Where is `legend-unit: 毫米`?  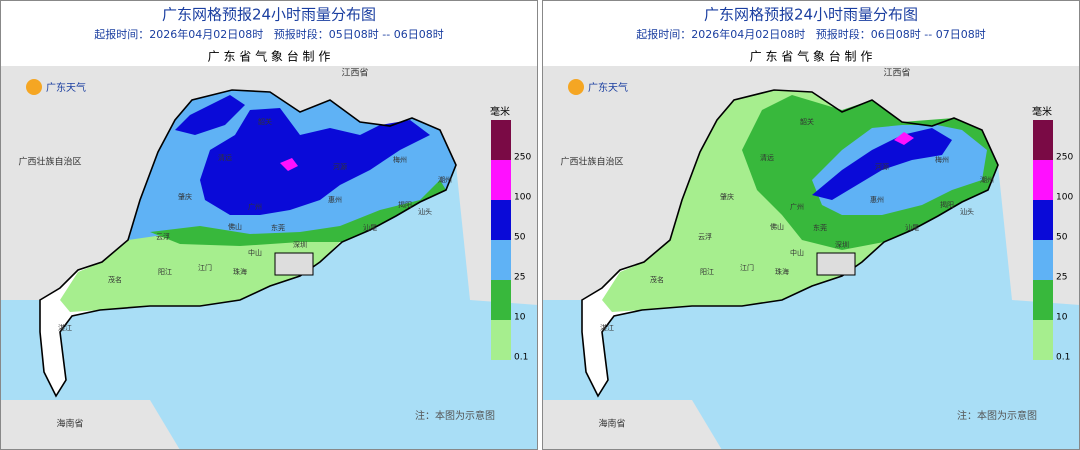
legend-unit: 毫米 is located at coordinates (1042, 111).